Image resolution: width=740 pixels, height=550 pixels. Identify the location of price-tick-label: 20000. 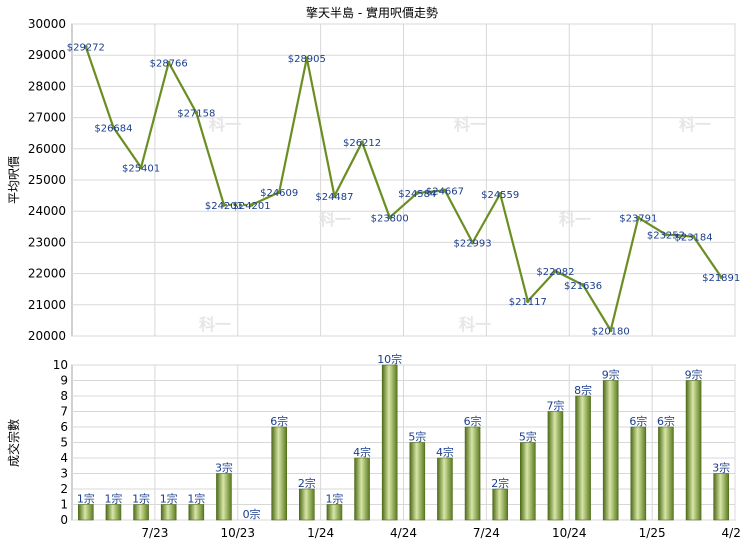
(47, 336).